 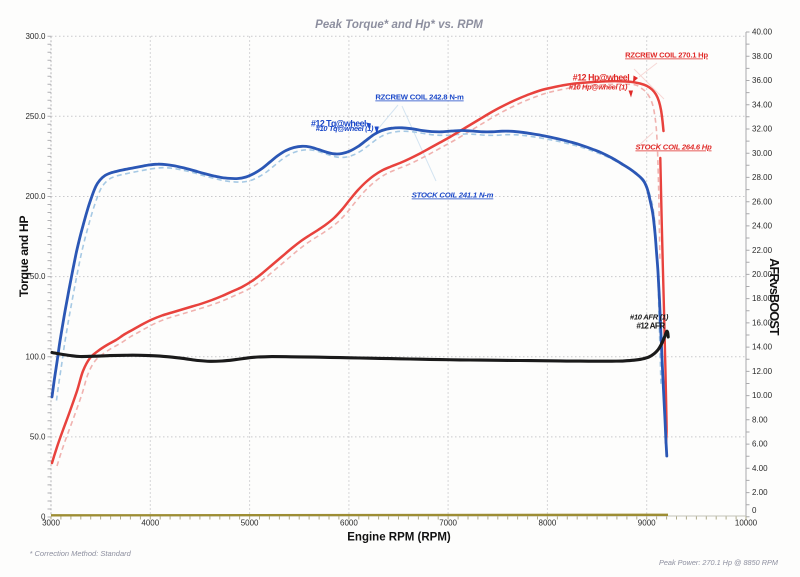 What do you see at coordinates (399, 25) in the screenshot?
I see `svg-text: Peak Torque* and Hp* vs. RPM` at bounding box center [399, 25].